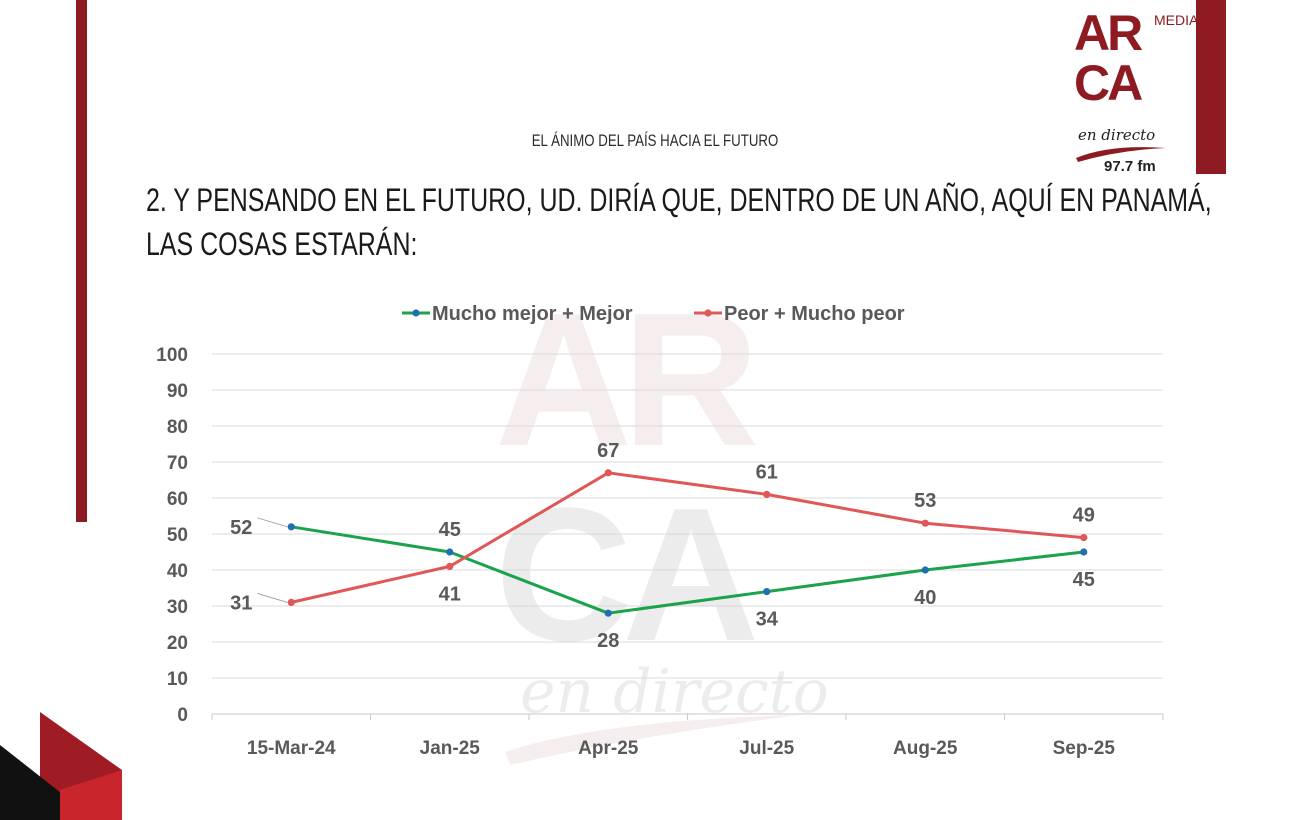  Describe the element at coordinates (625, 380) in the screenshot. I see `svg-text: AR` at that location.